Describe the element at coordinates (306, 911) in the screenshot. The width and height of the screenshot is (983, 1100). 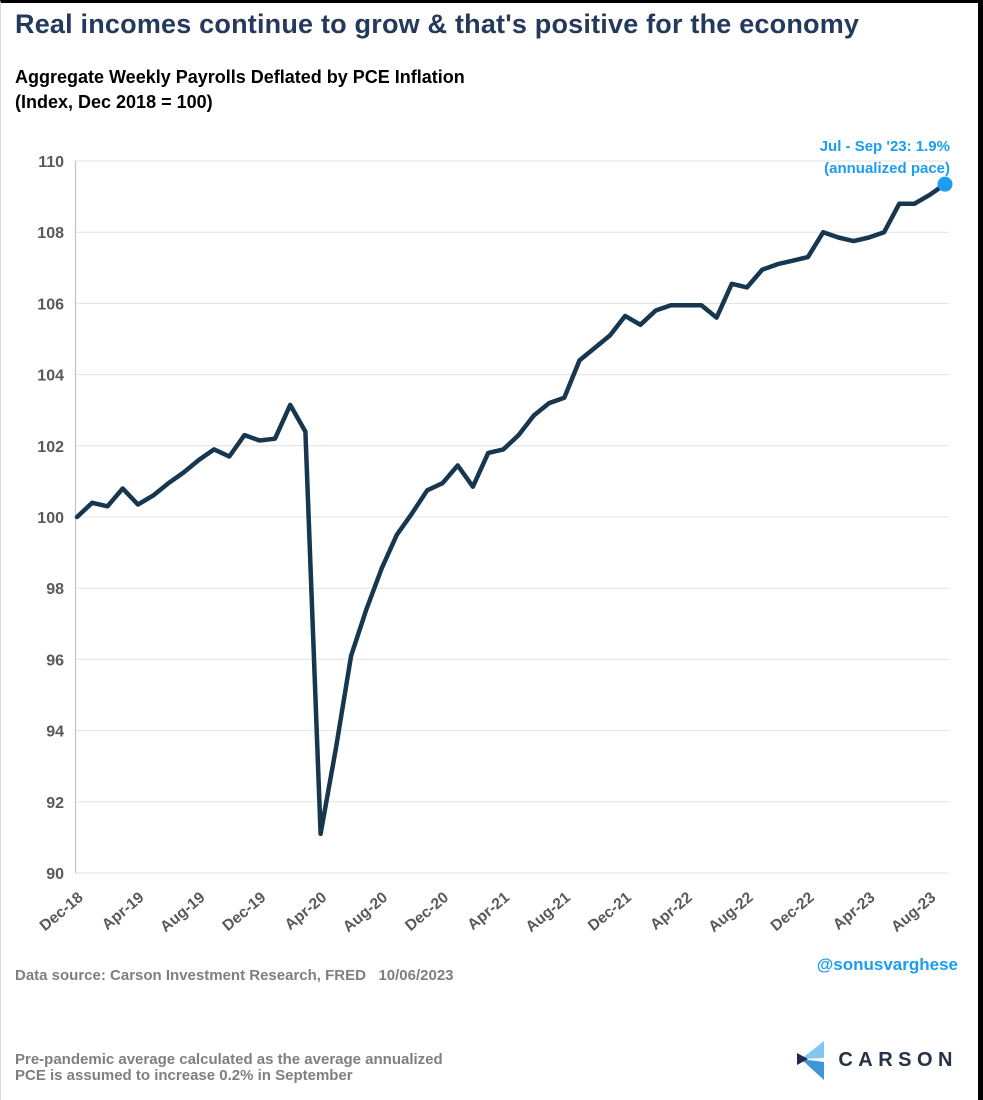
I see `x-tick-label-Apr-20: Apr-20` at that location.